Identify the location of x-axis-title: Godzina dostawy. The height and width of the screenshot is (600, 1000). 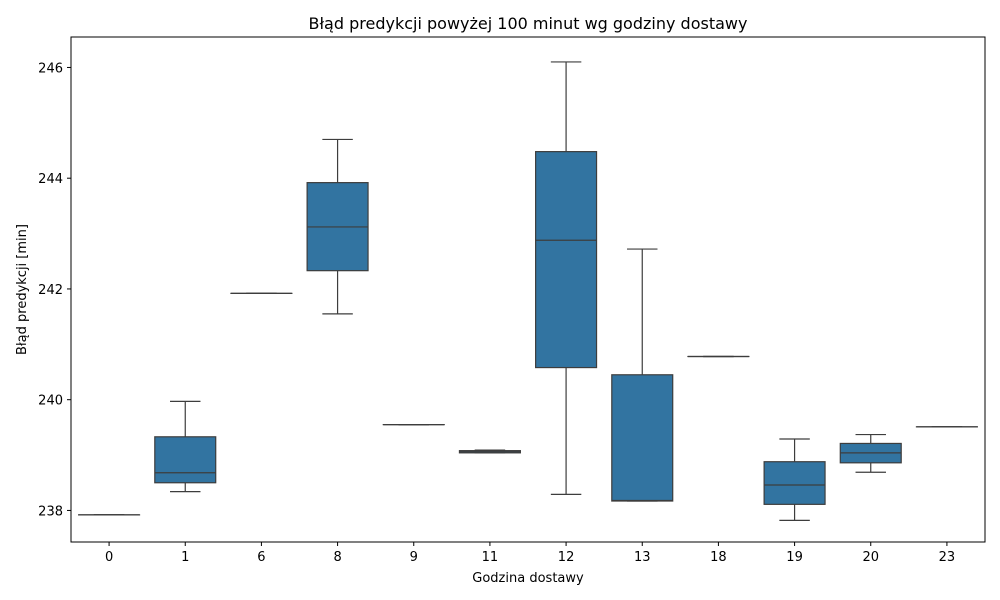
(528, 578).